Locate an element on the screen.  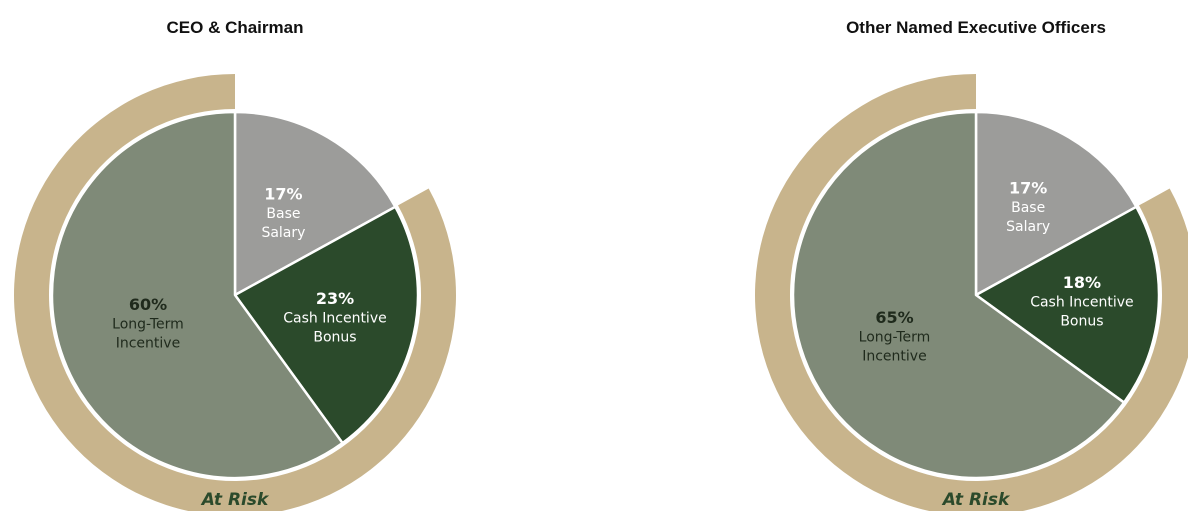
slice-percent-label: 23% is located at coordinates (335, 298).